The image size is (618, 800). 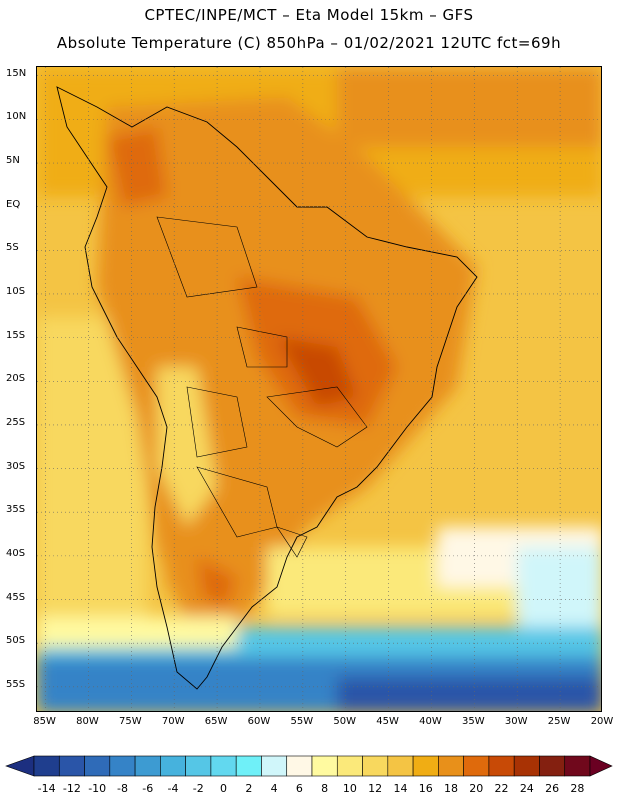 What do you see at coordinates (16, 553) in the screenshot?
I see `latitude-label: 40S` at bounding box center [16, 553].